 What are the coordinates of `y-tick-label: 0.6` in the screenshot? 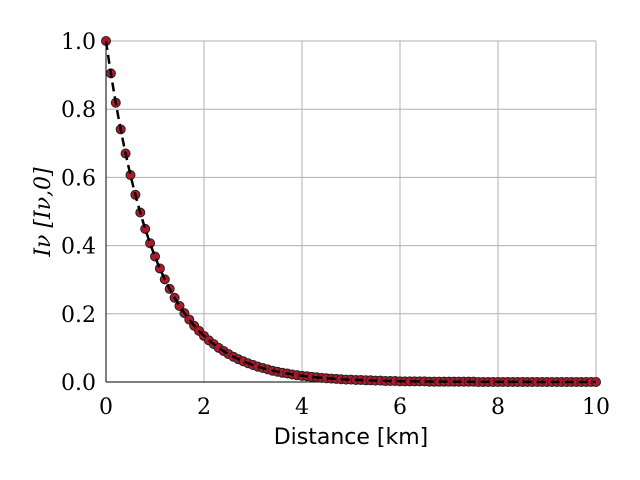 It's located at (78, 178).